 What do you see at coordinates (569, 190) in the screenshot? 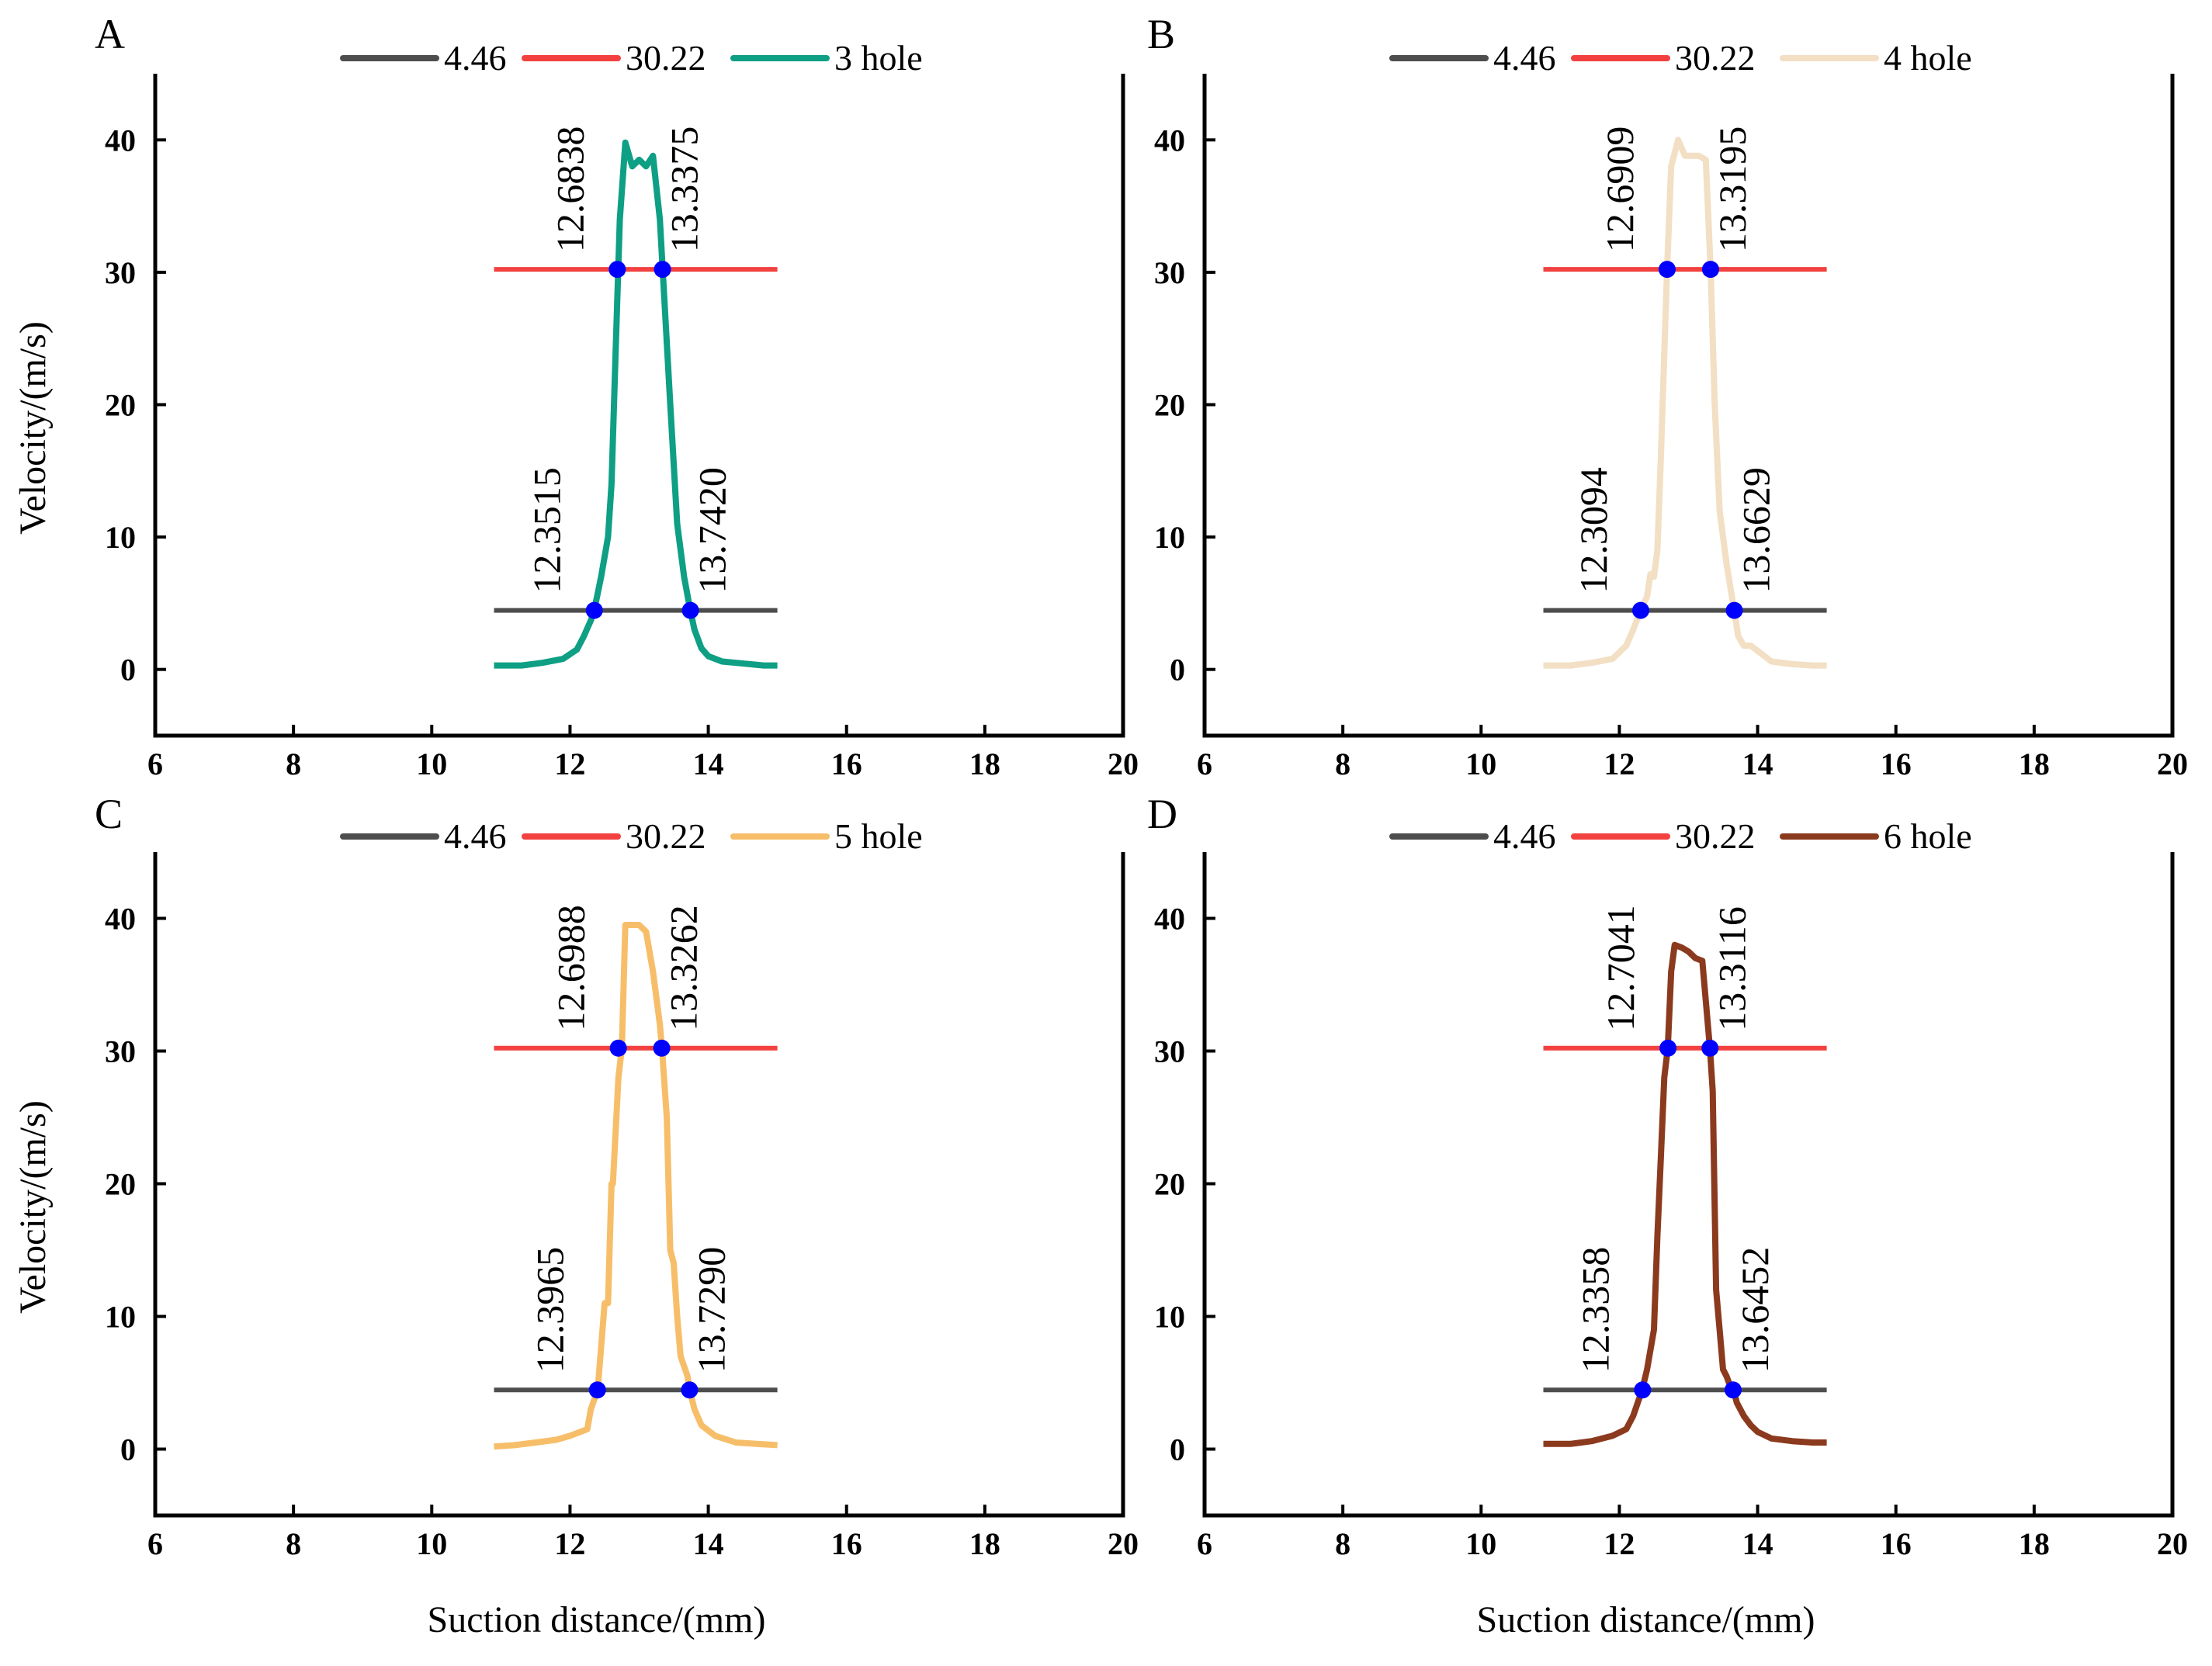
I see `value-annotation: 12.6838` at bounding box center [569, 190].